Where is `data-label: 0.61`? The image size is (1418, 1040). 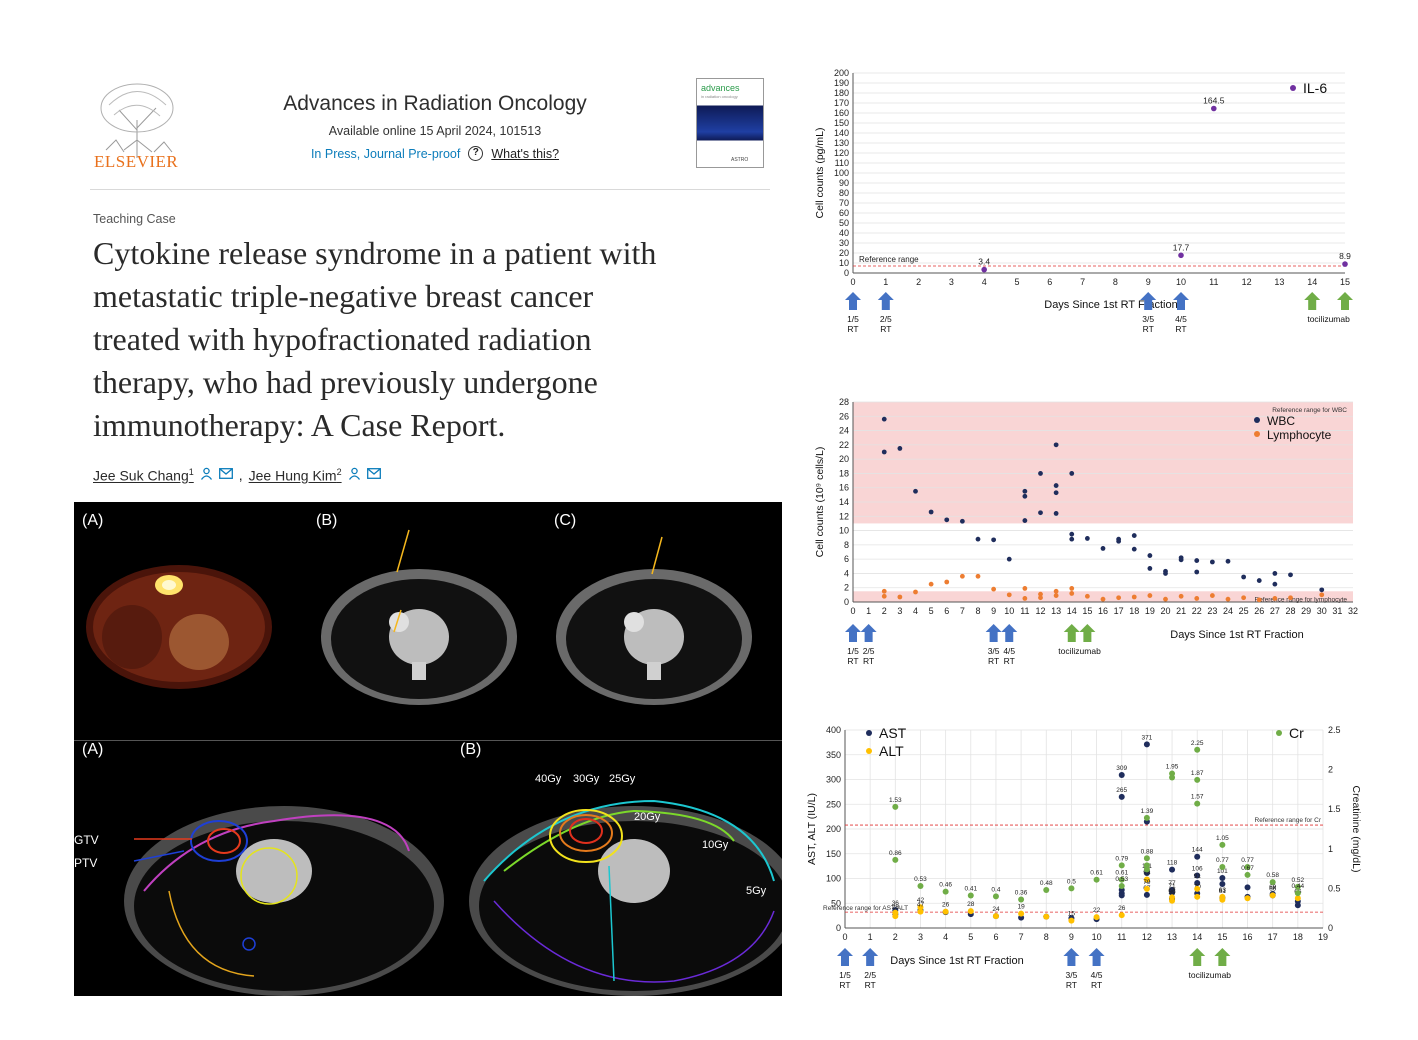
data-label: 0.61 is located at coordinates (1096, 873).